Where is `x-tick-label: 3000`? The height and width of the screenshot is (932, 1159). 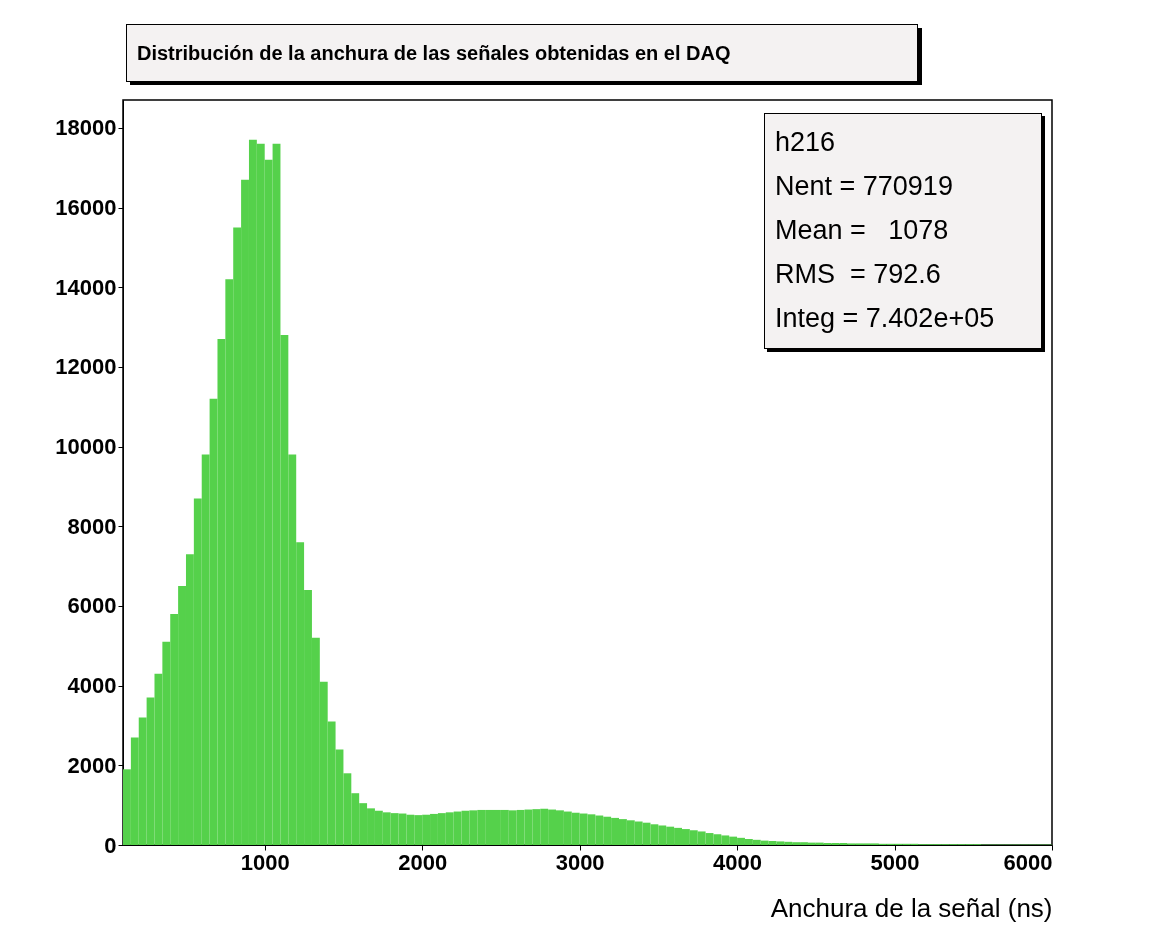 x-tick-label: 3000 is located at coordinates (580, 862).